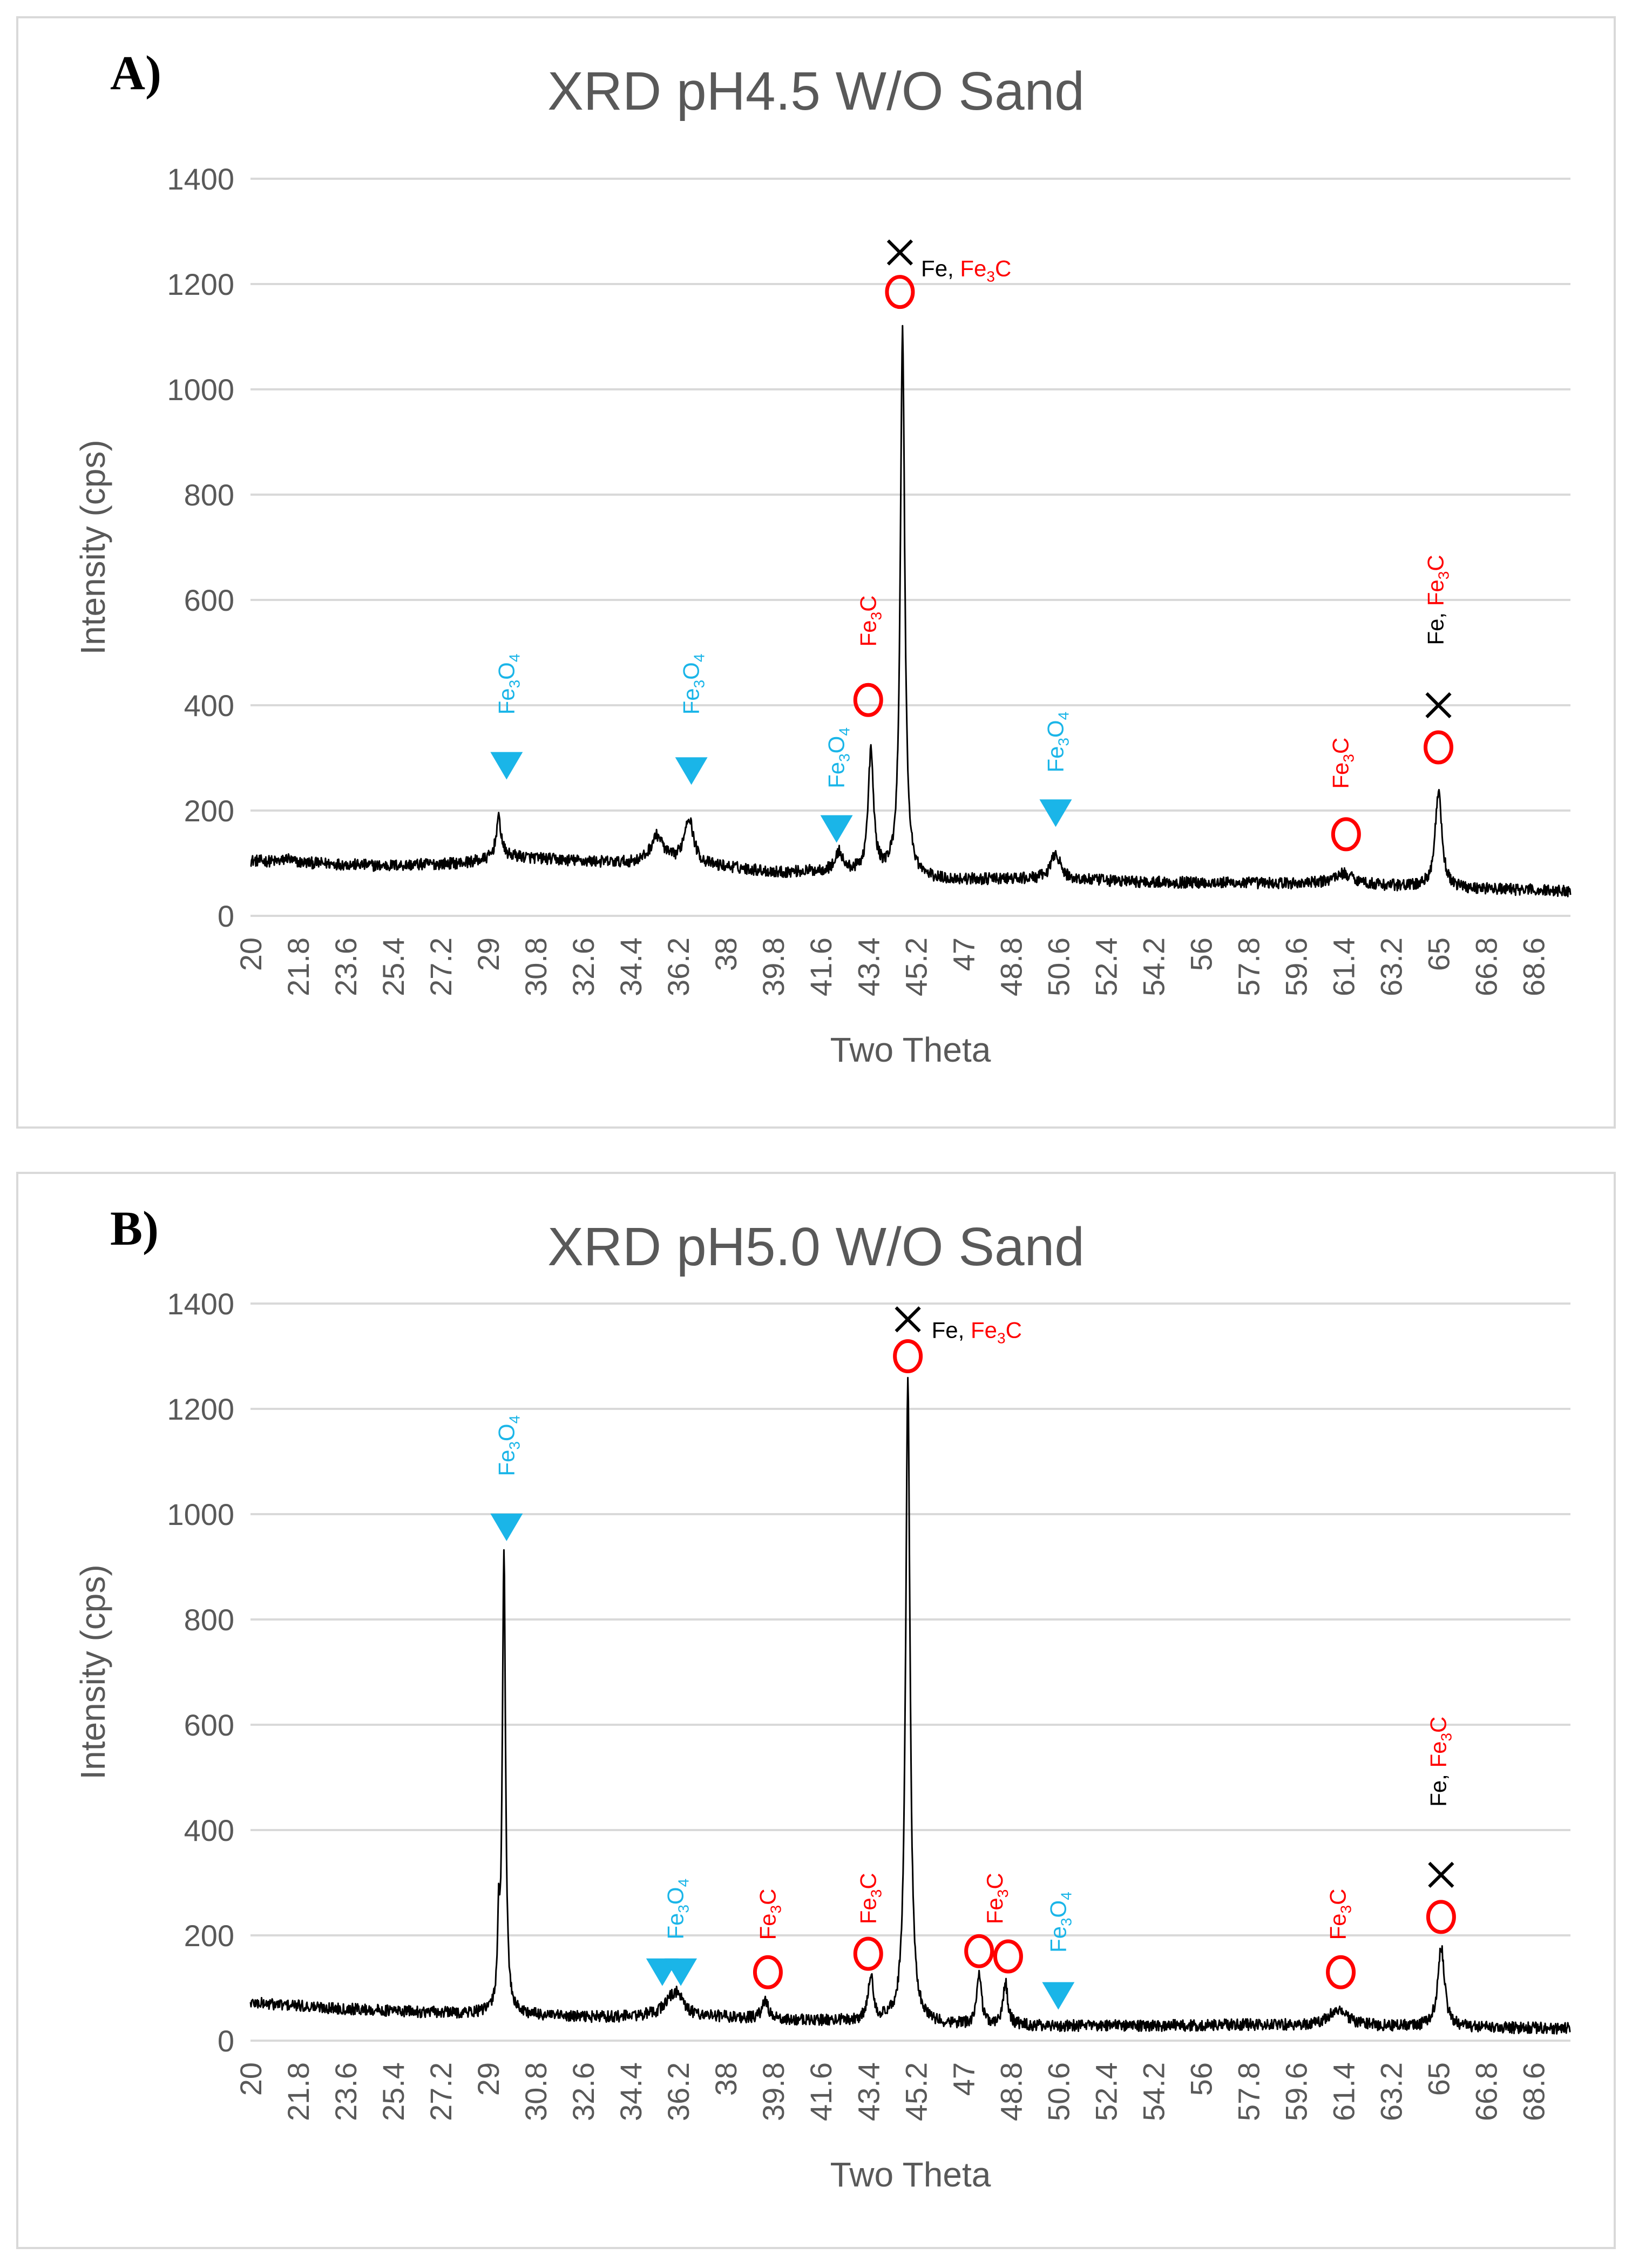  I want to click on y-tick-label: 800, so click(209, 1620).